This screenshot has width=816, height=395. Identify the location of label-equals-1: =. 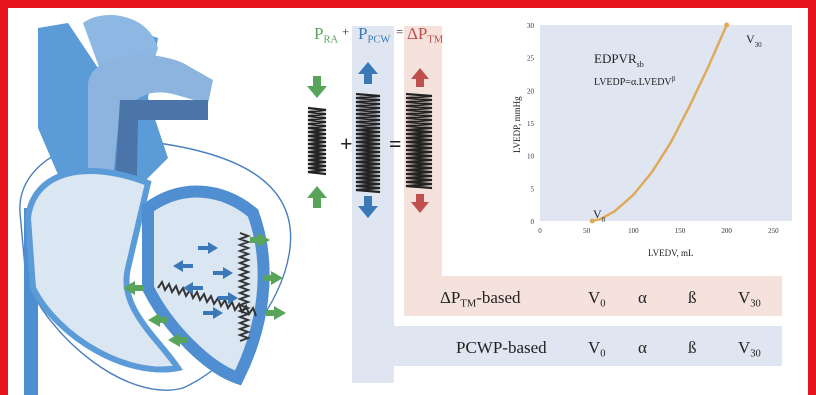
(400, 31).